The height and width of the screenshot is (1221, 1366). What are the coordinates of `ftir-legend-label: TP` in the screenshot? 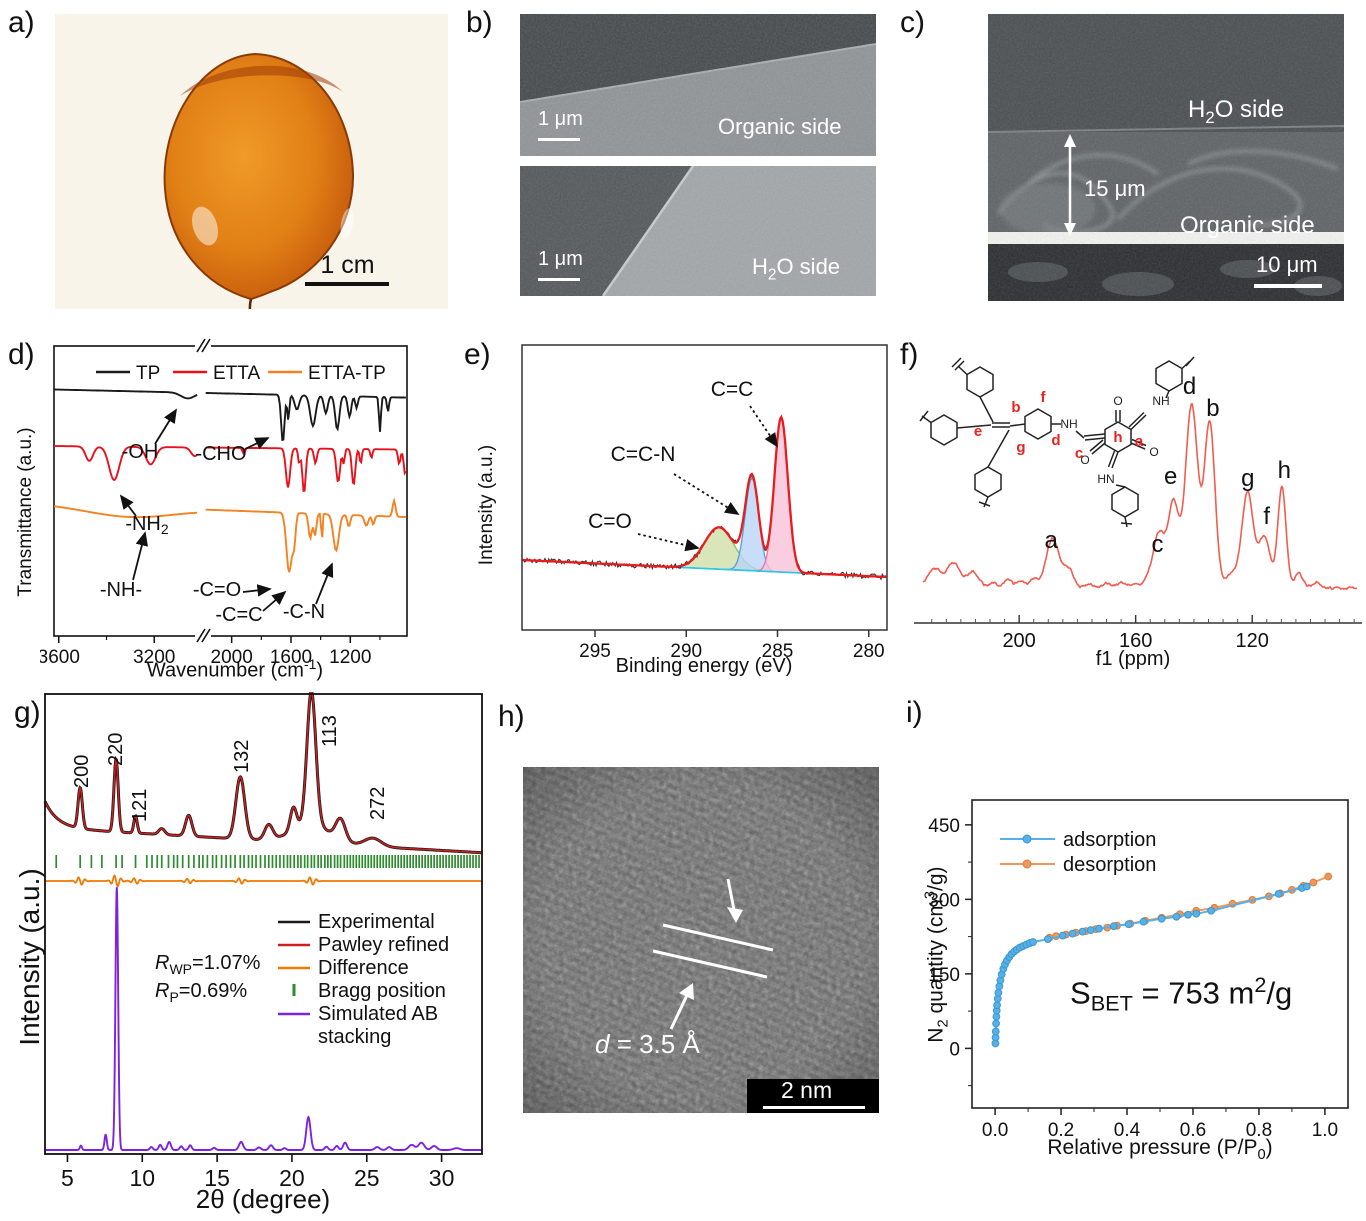 It's located at (148, 373).